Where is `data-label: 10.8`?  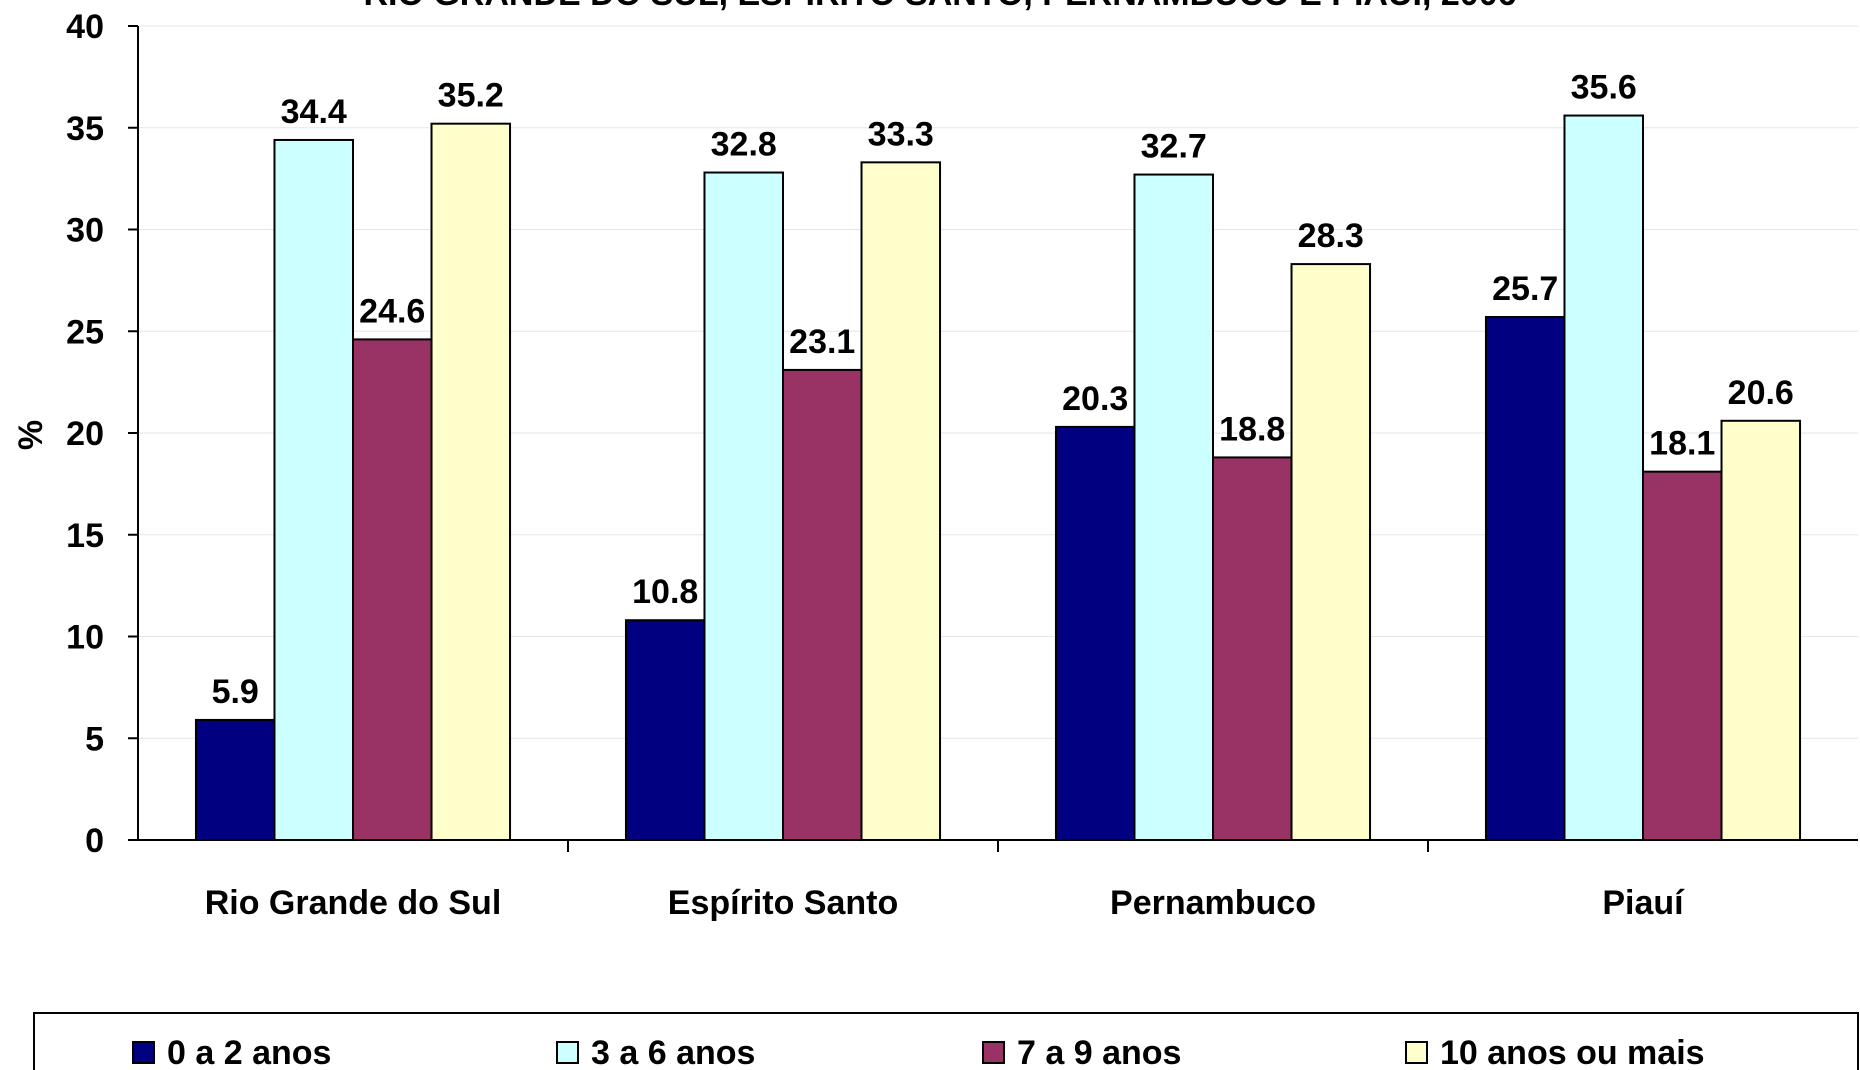 data-label: 10.8 is located at coordinates (665, 592).